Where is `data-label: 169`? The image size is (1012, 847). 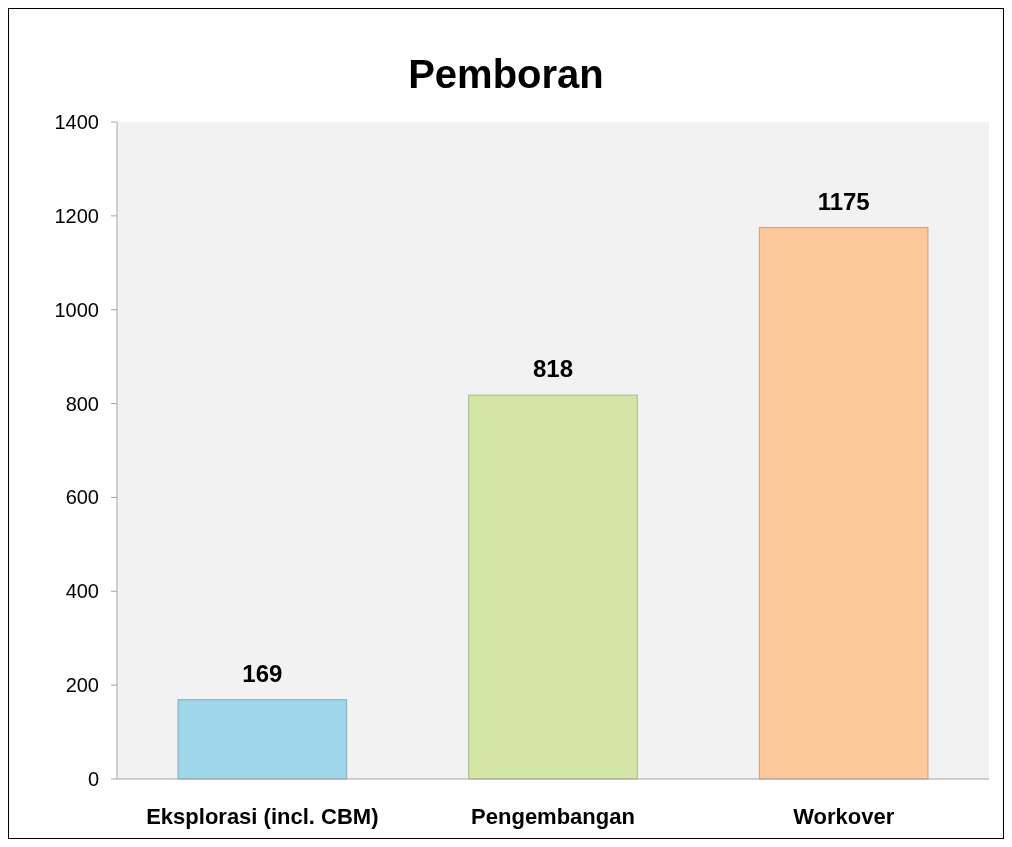 data-label: 169 is located at coordinates (262, 673).